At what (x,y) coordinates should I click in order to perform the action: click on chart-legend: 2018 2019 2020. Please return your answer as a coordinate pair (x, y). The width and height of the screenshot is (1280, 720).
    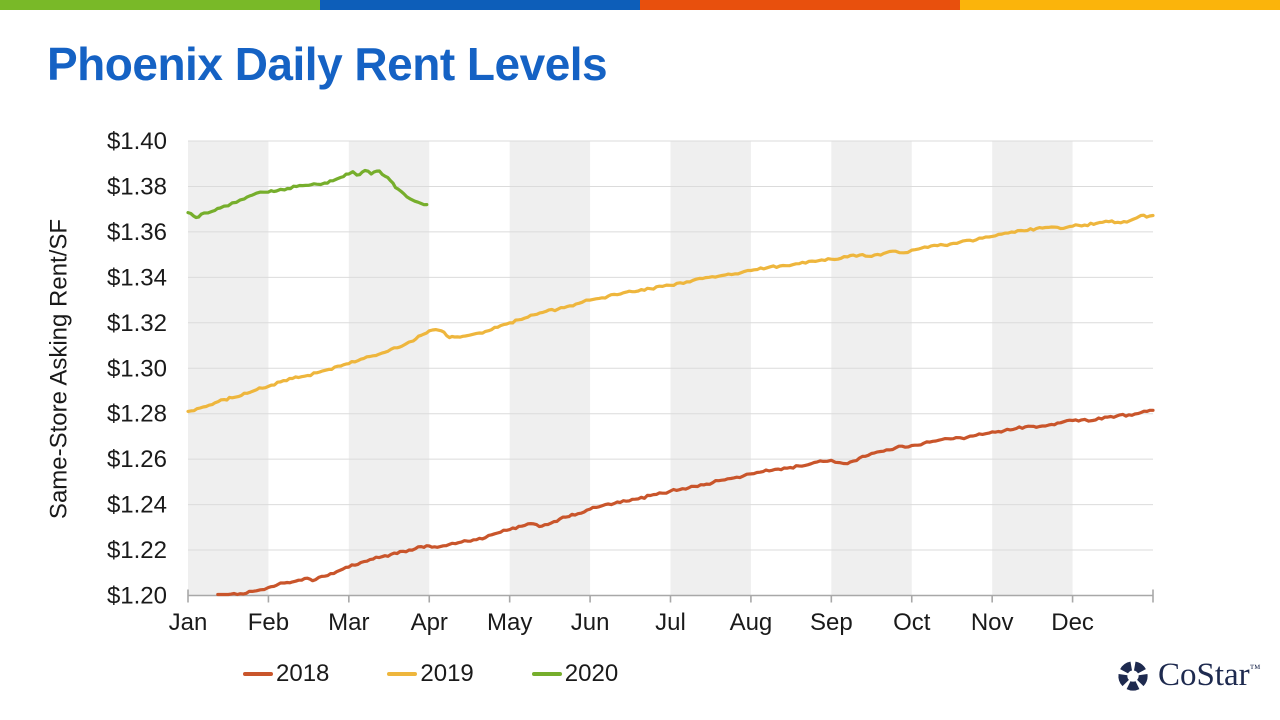
    Looking at the image, I should click on (459, 674).